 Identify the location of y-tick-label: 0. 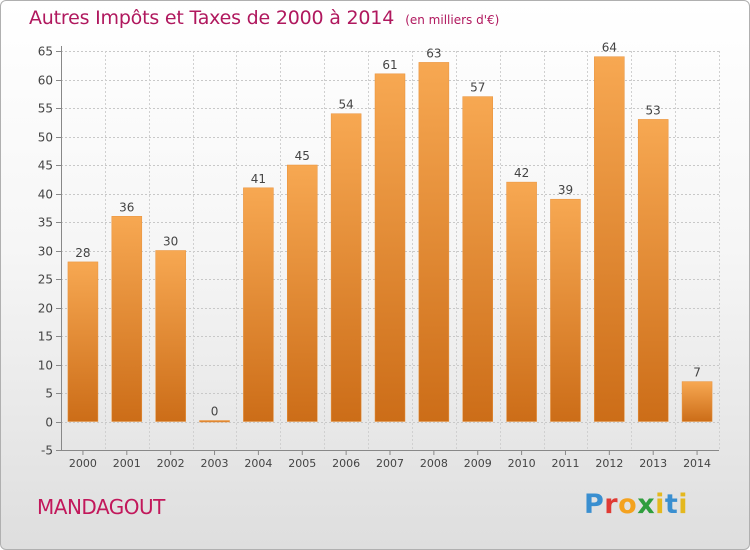
(49, 423).